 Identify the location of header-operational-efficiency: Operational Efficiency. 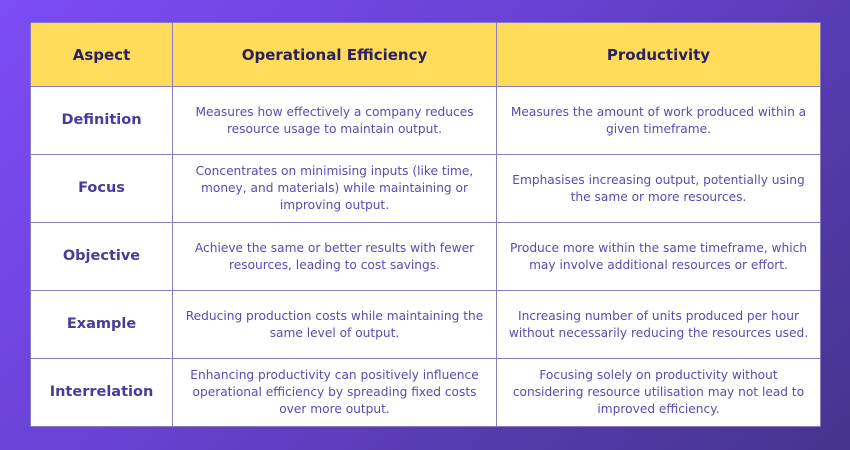
(334, 54).